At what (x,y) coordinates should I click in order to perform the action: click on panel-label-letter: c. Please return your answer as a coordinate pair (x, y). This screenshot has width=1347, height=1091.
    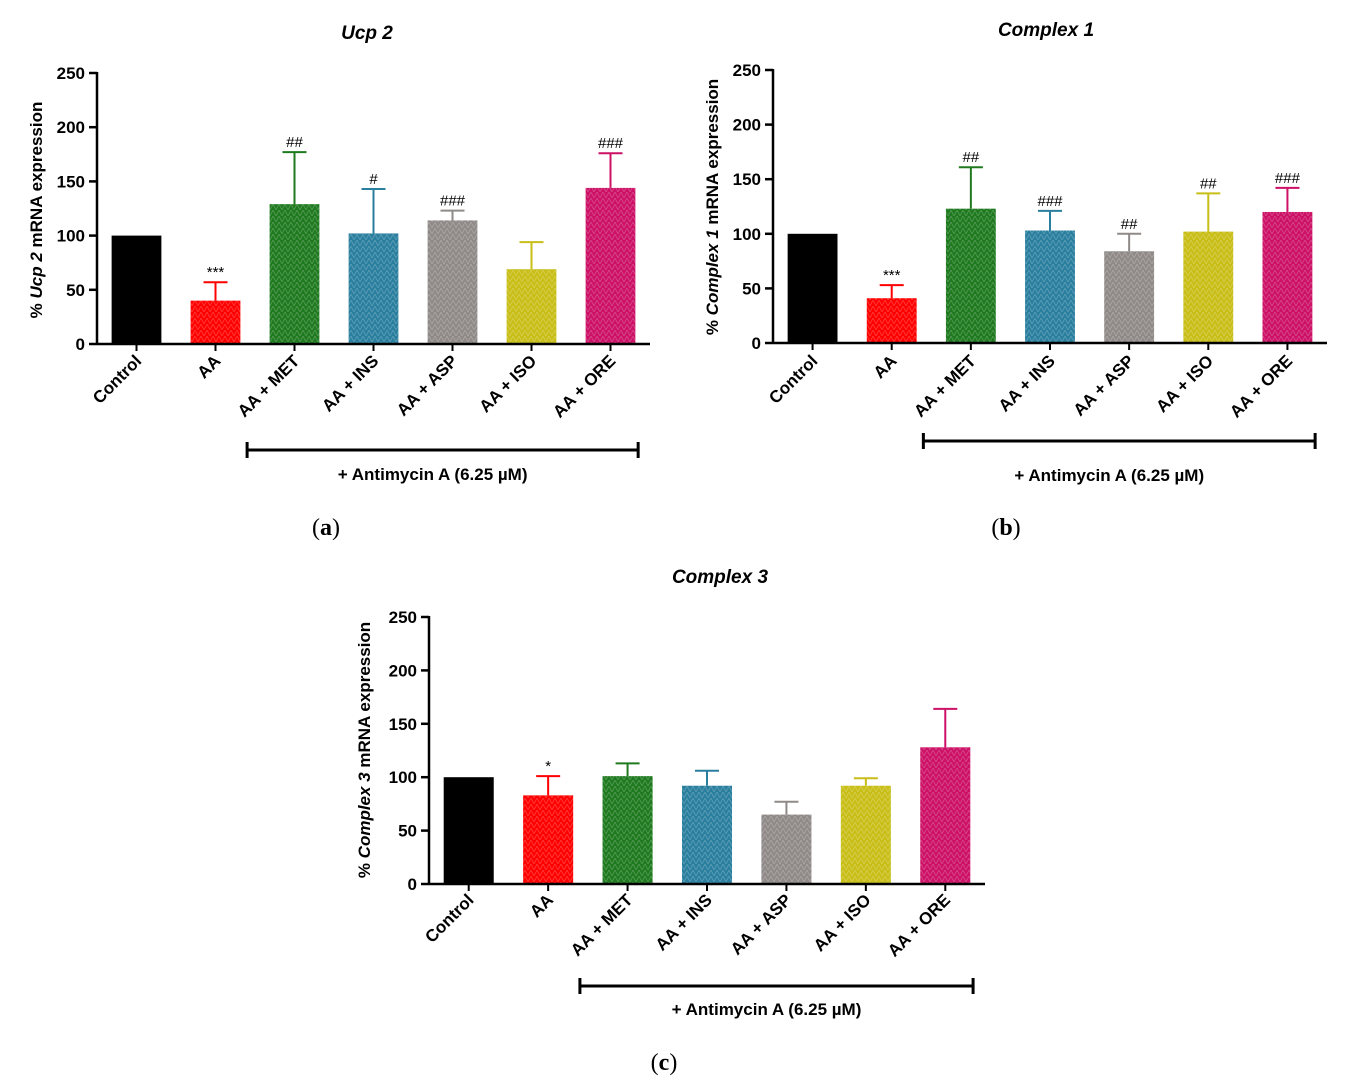
    Looking at the image, I should click on (664, 1063).